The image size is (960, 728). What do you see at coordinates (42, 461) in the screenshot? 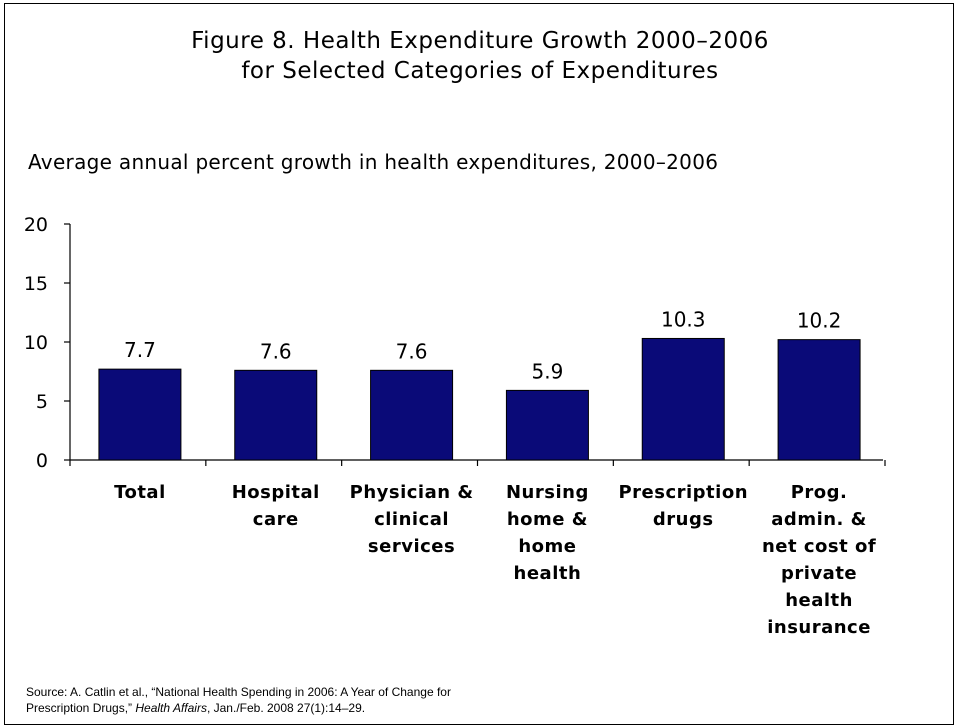
I see `y-tick-label: 0` at bounding box center [42, 461].